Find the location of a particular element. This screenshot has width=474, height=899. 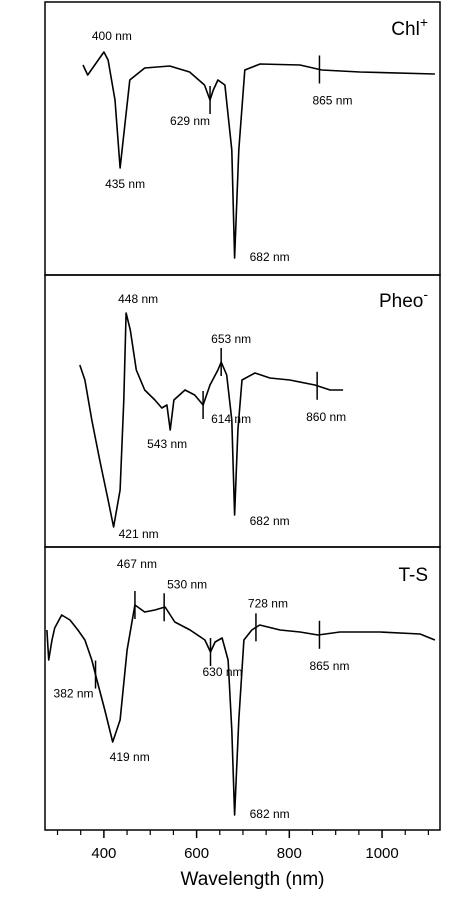

annotation-label: 421 nm is located at coordinates (139, 534).